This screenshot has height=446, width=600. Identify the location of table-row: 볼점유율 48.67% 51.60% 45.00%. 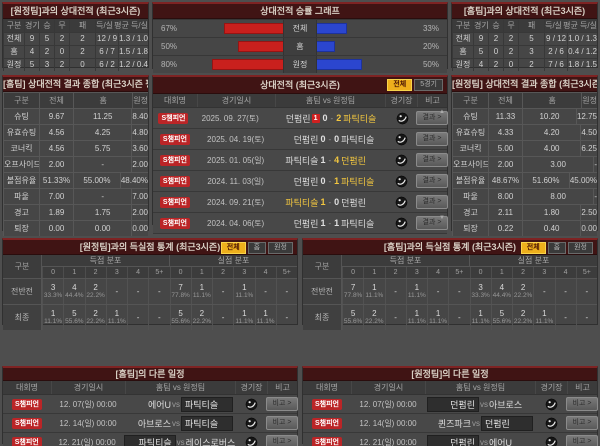
(524, 180).